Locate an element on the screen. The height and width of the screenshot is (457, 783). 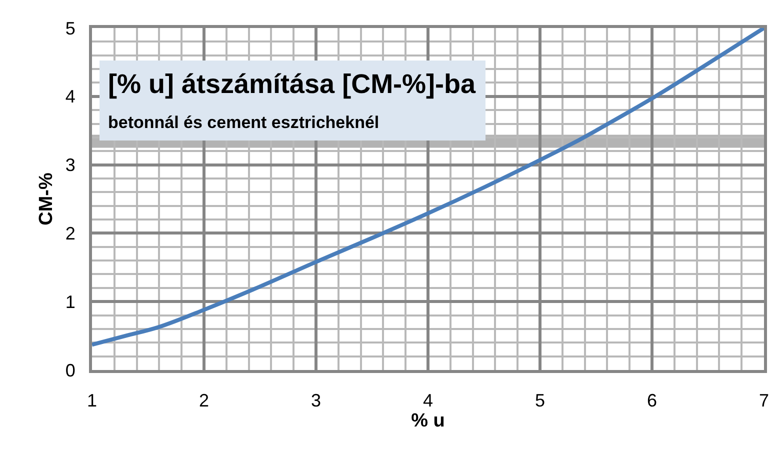
text: betonnál és cement esztricheknél is located at coordinates (244, 122).